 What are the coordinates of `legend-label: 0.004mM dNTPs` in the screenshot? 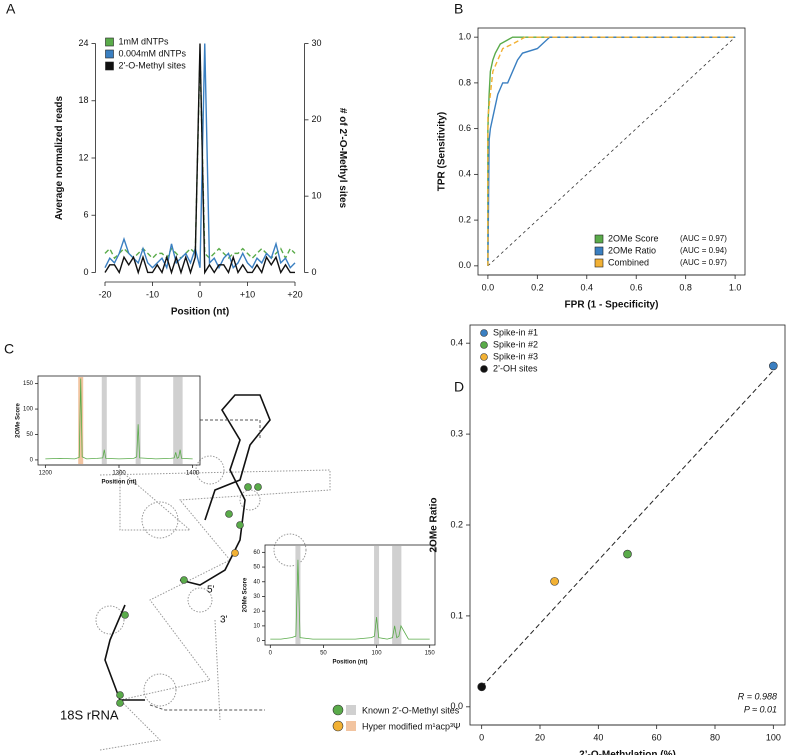 It's located at (153, 53).